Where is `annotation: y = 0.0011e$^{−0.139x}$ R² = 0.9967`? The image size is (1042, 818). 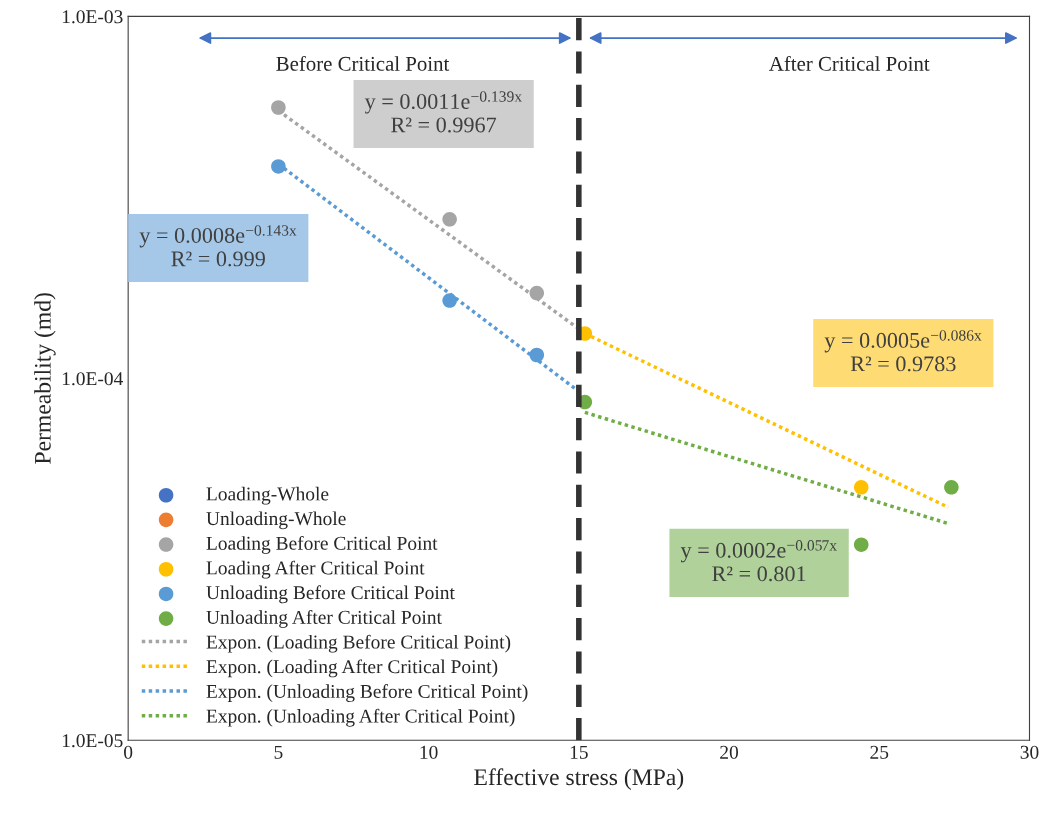 annotation: y = 0.0011e$^{−0.139x}$ R² = 0.9967 is located at coordinates (443, 112).